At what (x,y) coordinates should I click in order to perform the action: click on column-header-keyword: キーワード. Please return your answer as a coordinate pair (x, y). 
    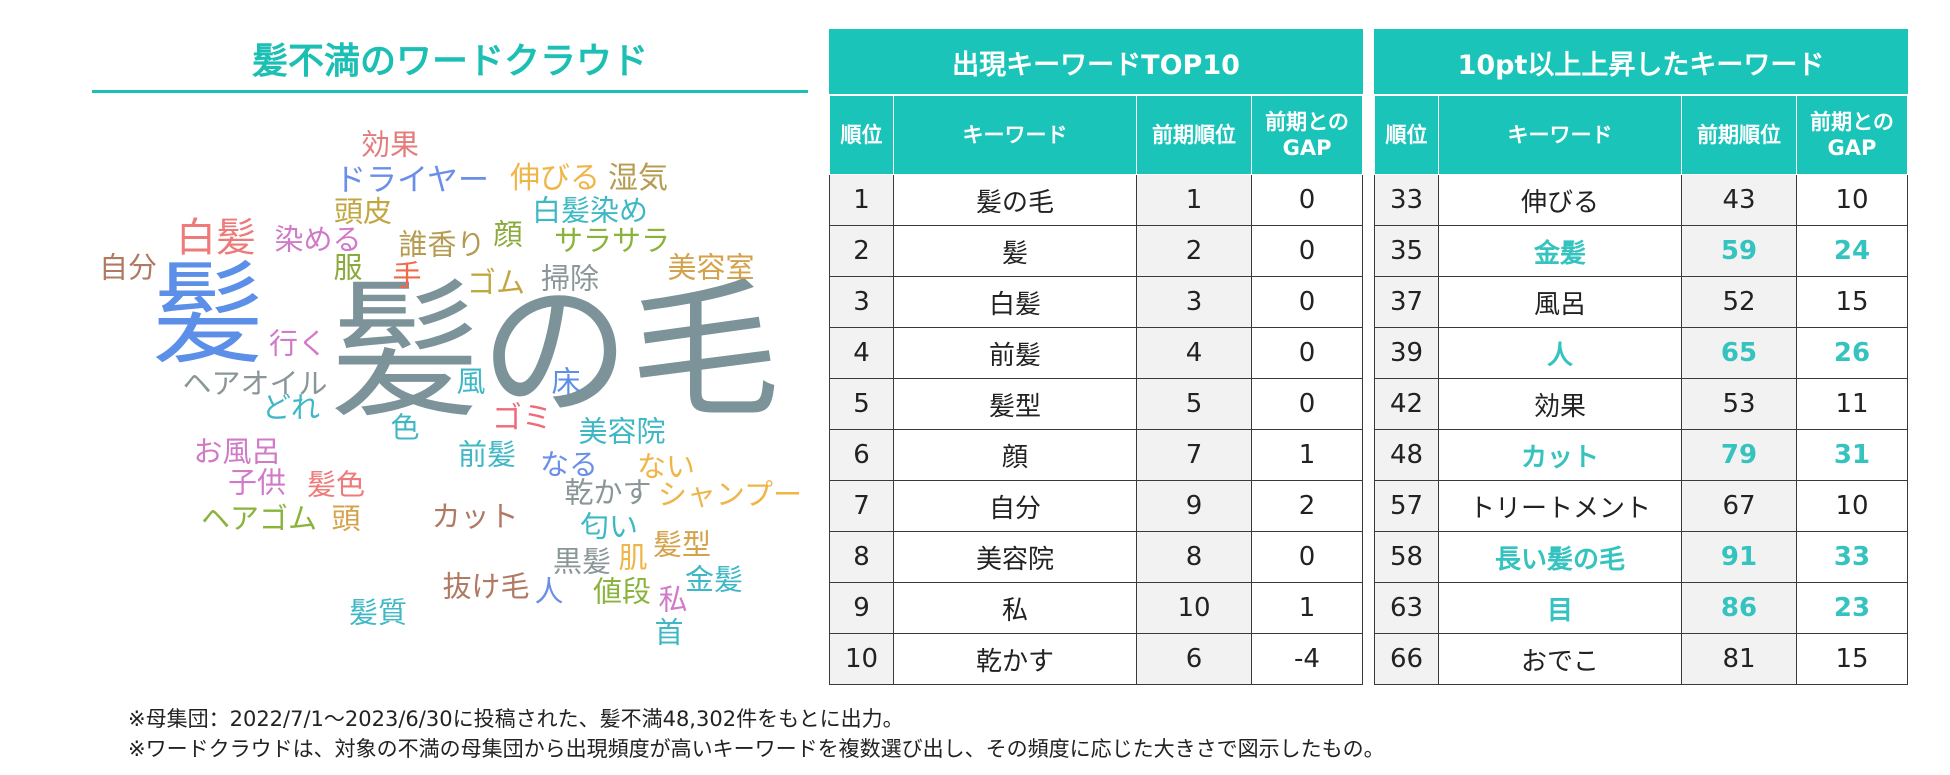
    Looking at the image, I should click on (1560, 135).